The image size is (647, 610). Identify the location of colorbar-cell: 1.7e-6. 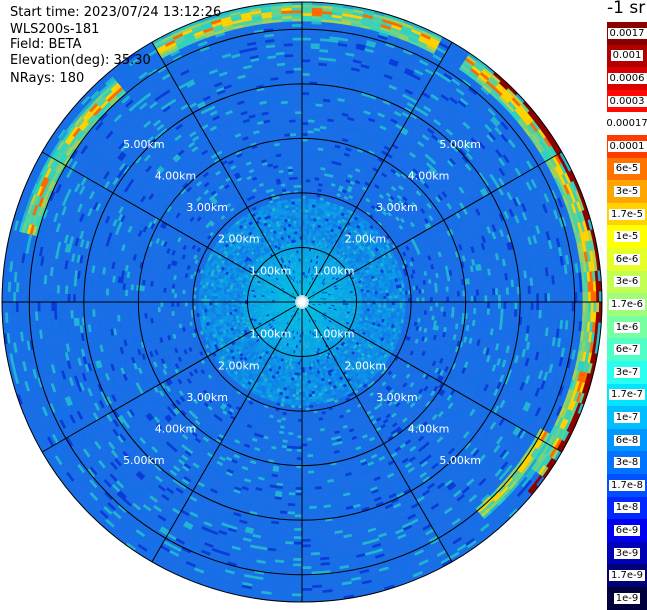
(627, 304).